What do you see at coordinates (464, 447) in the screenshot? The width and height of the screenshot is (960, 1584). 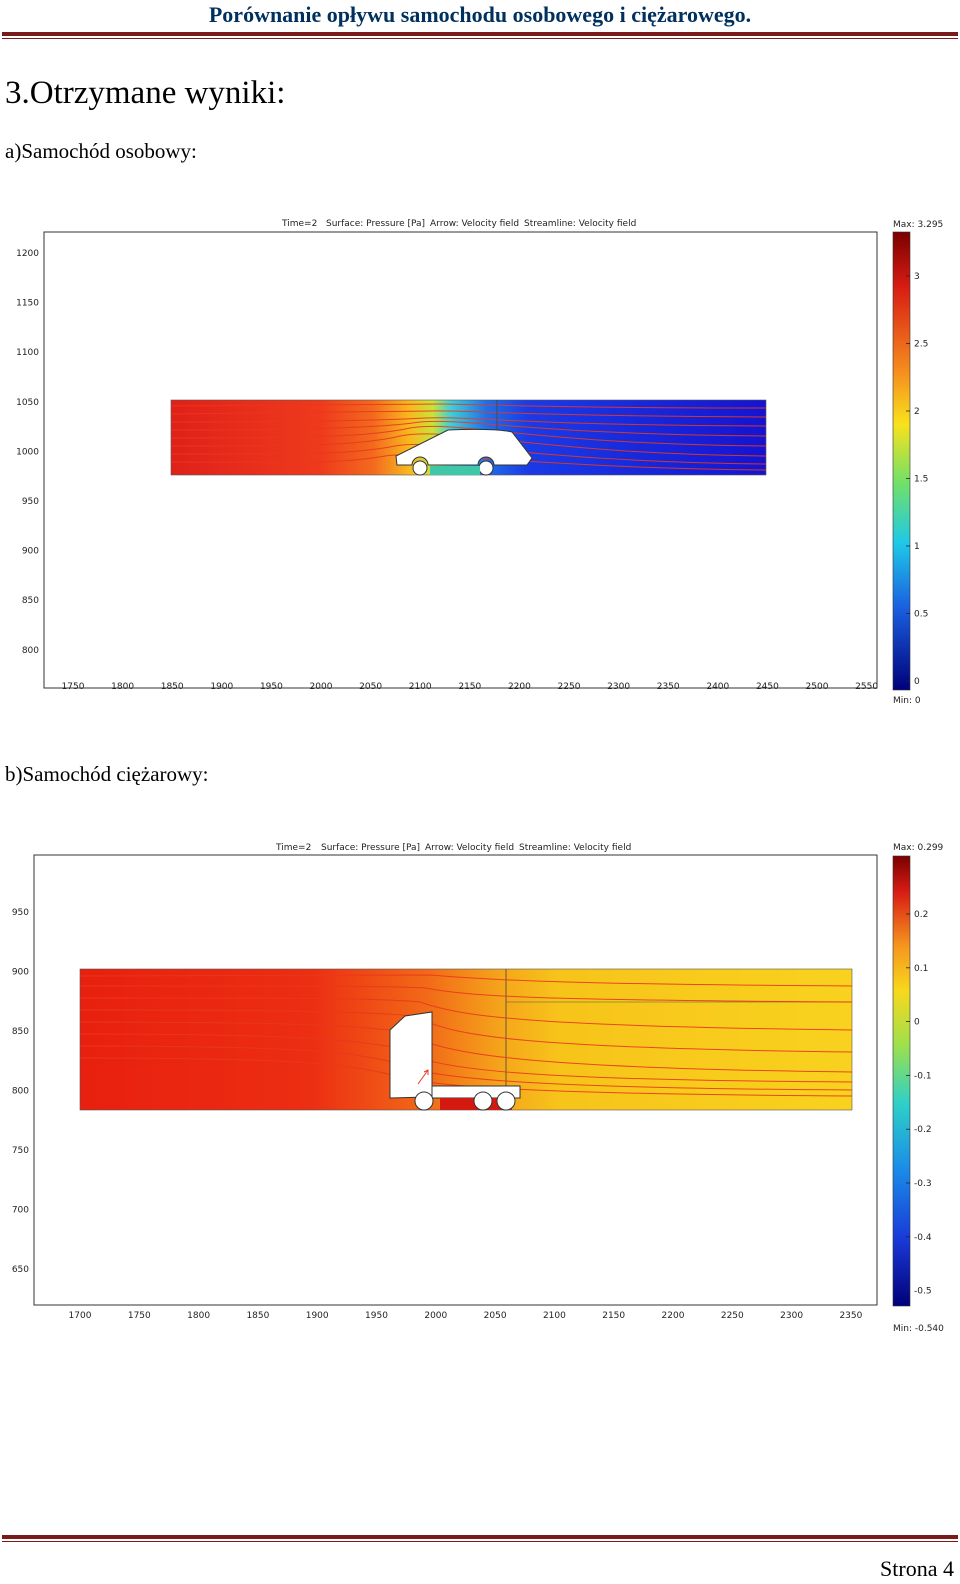 I see `car-body-icon` at bounding box center [464, 447].